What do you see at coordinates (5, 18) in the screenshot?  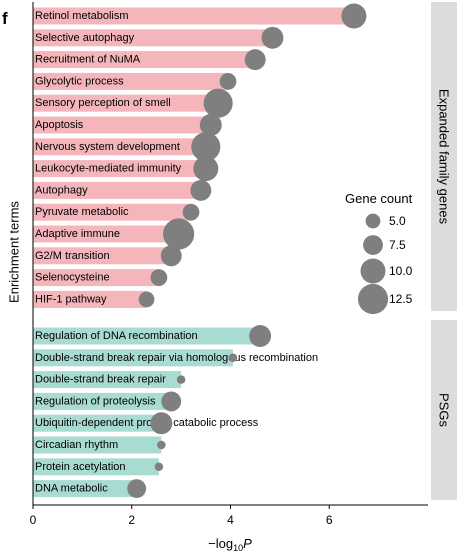 I see `panel-label: f` at bounding box center [5, 18].